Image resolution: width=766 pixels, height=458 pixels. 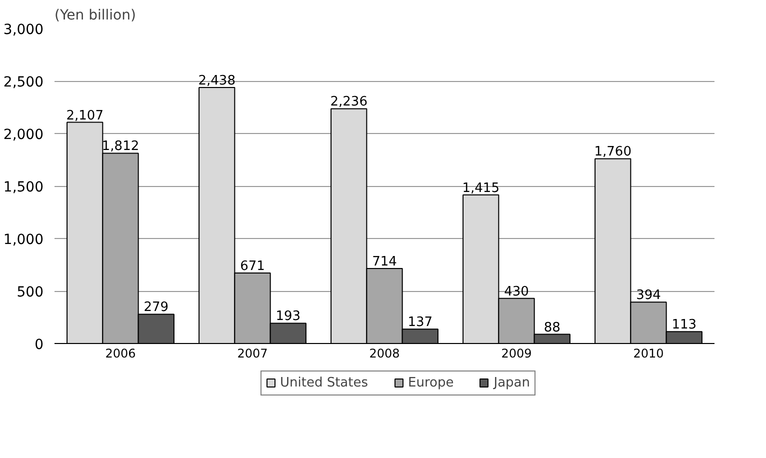 What do you see at coordinates (512, 382) in the screenshot?
I see `legend-label: Japan` at bounding box center [512, 382].